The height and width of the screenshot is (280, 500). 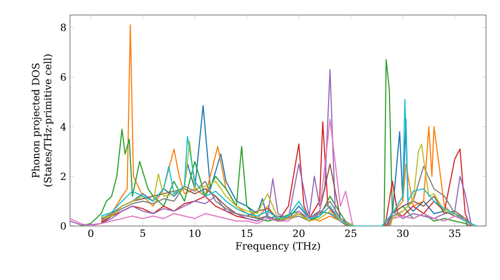 I want to click on x-tick-label: 35, so click(x=454, y=234).